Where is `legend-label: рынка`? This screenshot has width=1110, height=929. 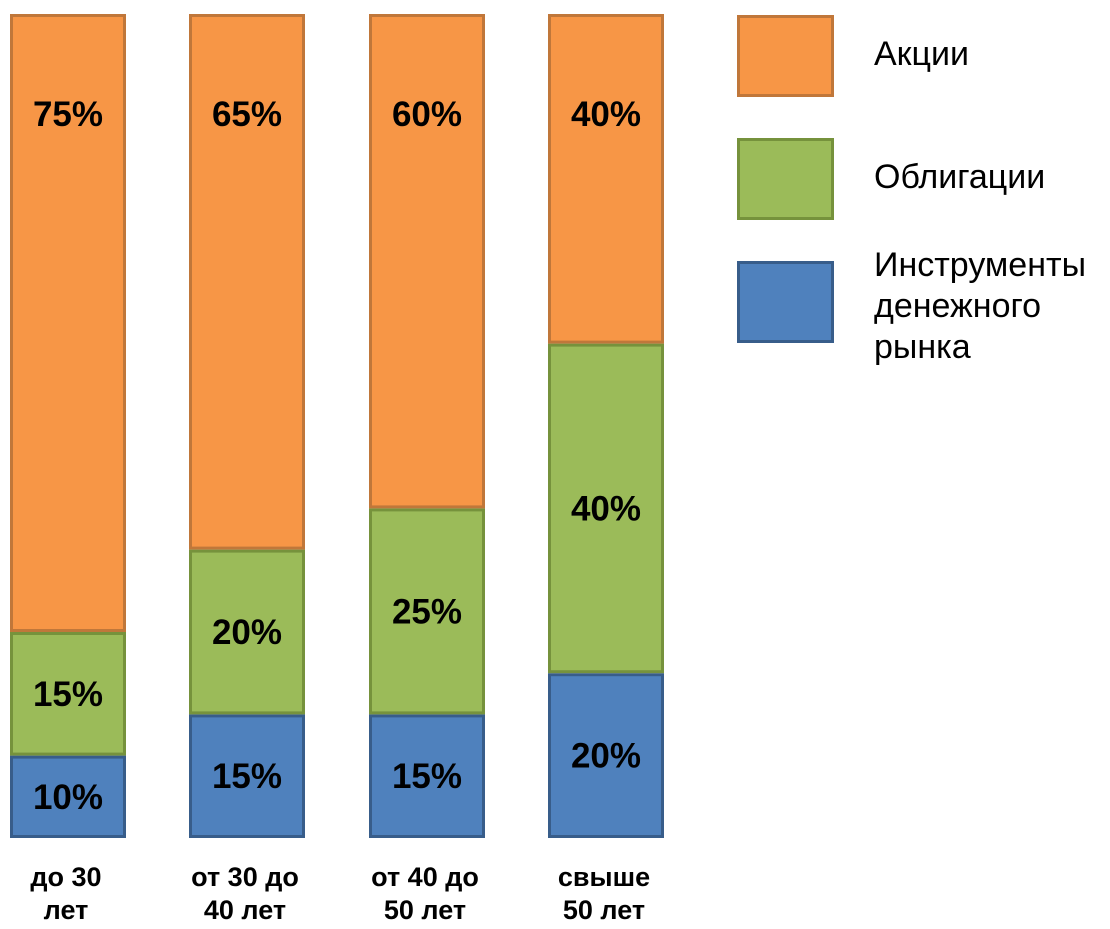 legend-label: рынка is located at coordinates (922, 347).